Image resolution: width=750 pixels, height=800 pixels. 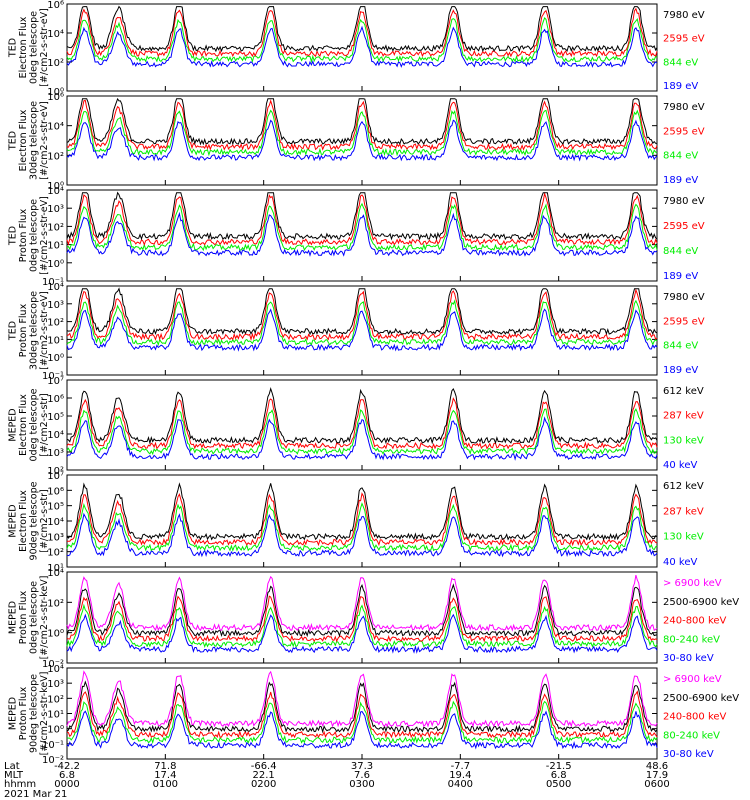 What do you see at coordinates (165, 784) in the screenshot?
I see `x-tick-hhmm: 0100` at bounding box center [165, 784].